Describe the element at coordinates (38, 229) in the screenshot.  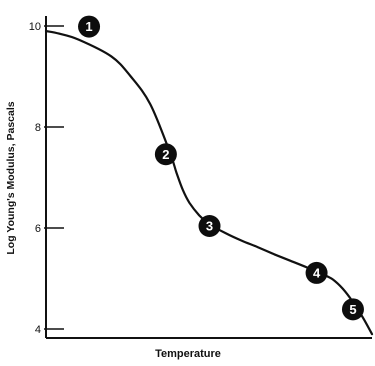
I see `y-tick-label: 6` at that location.